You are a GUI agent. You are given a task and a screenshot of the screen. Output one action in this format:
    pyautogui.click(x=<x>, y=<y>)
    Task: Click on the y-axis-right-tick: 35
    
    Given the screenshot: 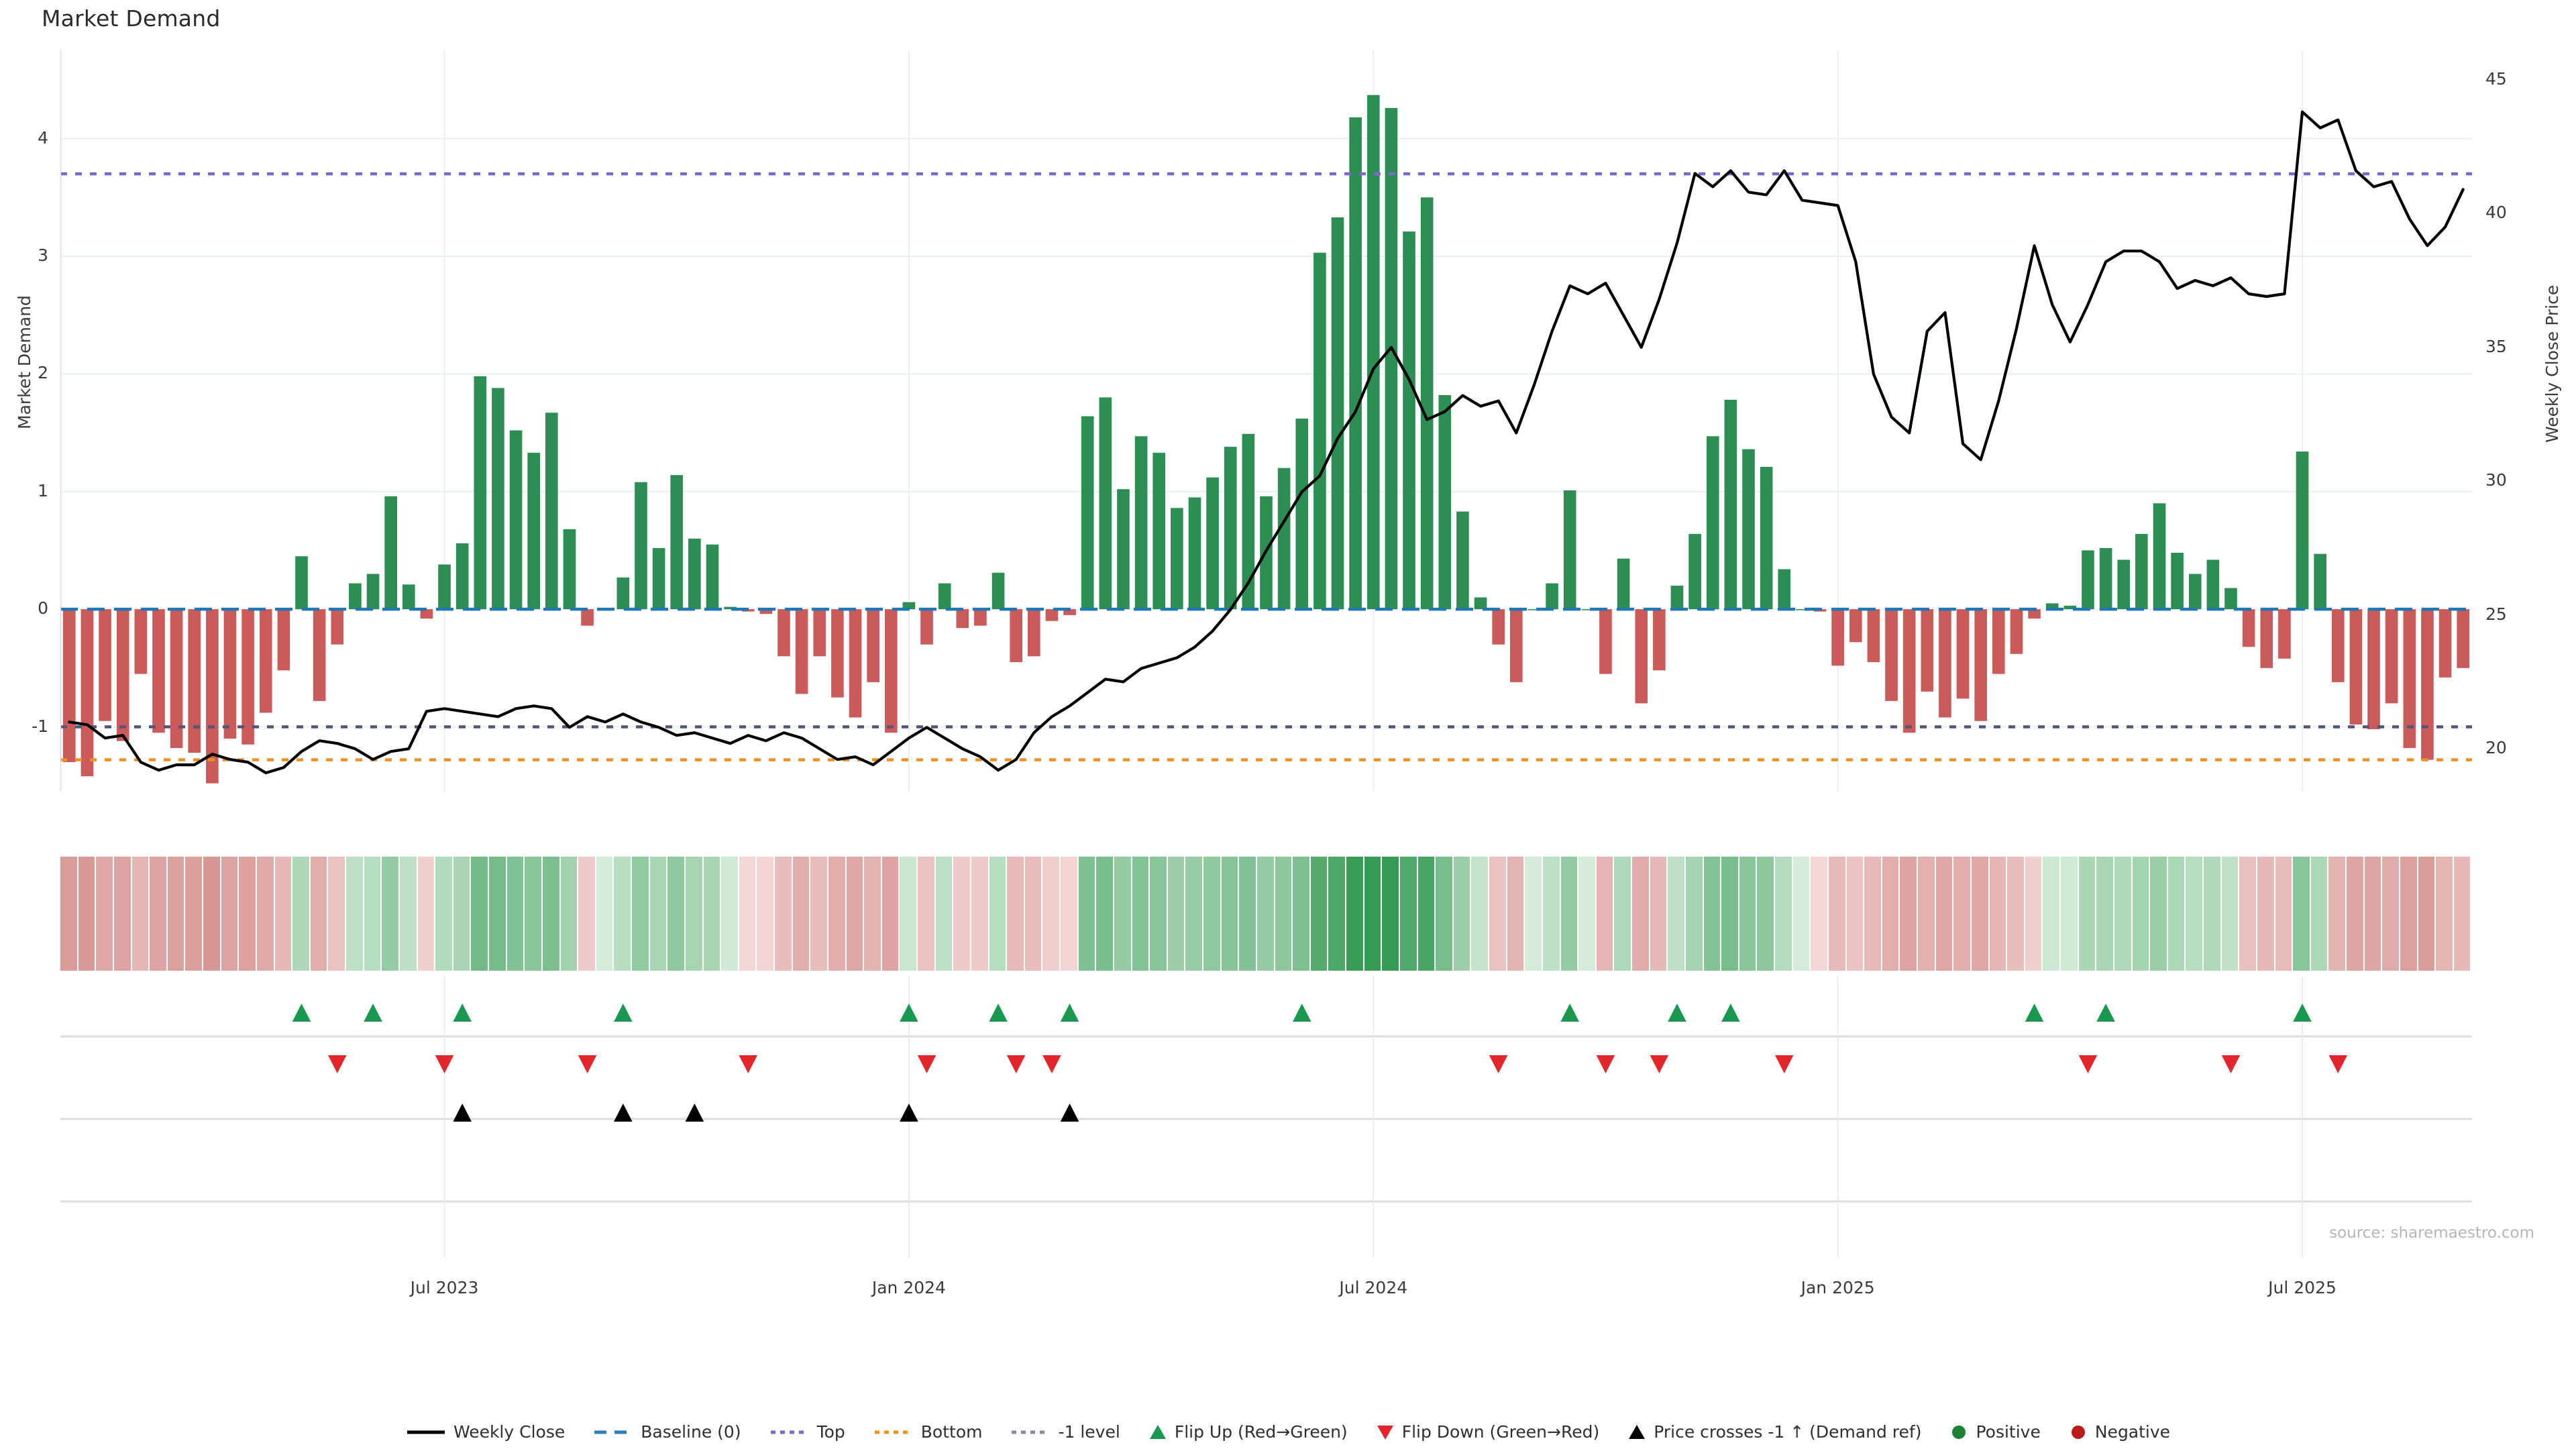 What is the action you would take?
    pyautogui.click(x=2496, y=346)
    